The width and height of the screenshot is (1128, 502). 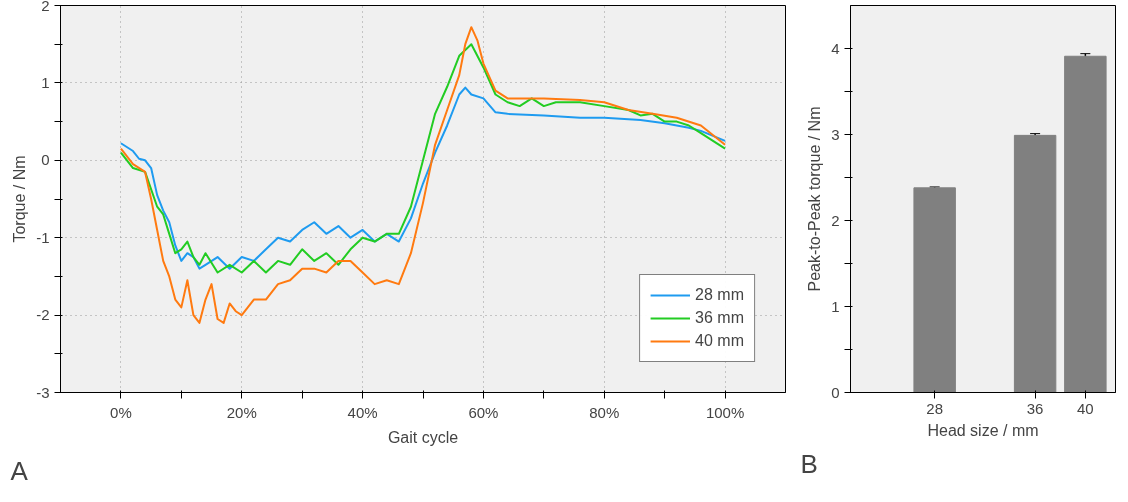 I want to click on x-axis-title: Gait cycle, so click(x=423, y=437).